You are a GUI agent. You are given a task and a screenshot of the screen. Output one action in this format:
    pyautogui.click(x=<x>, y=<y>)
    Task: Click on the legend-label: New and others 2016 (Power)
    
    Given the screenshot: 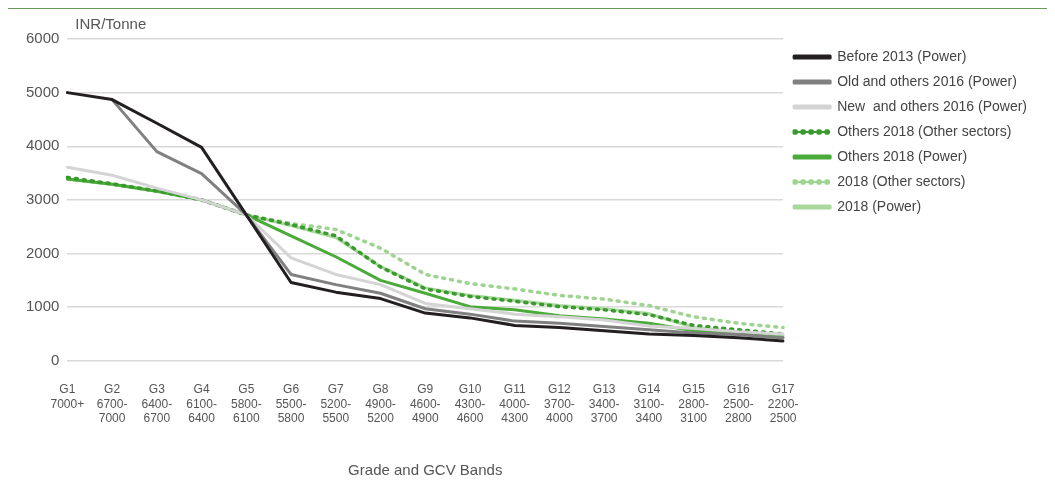 What is the action you would take?
    pyautogui.click(x=932, y=105)
    